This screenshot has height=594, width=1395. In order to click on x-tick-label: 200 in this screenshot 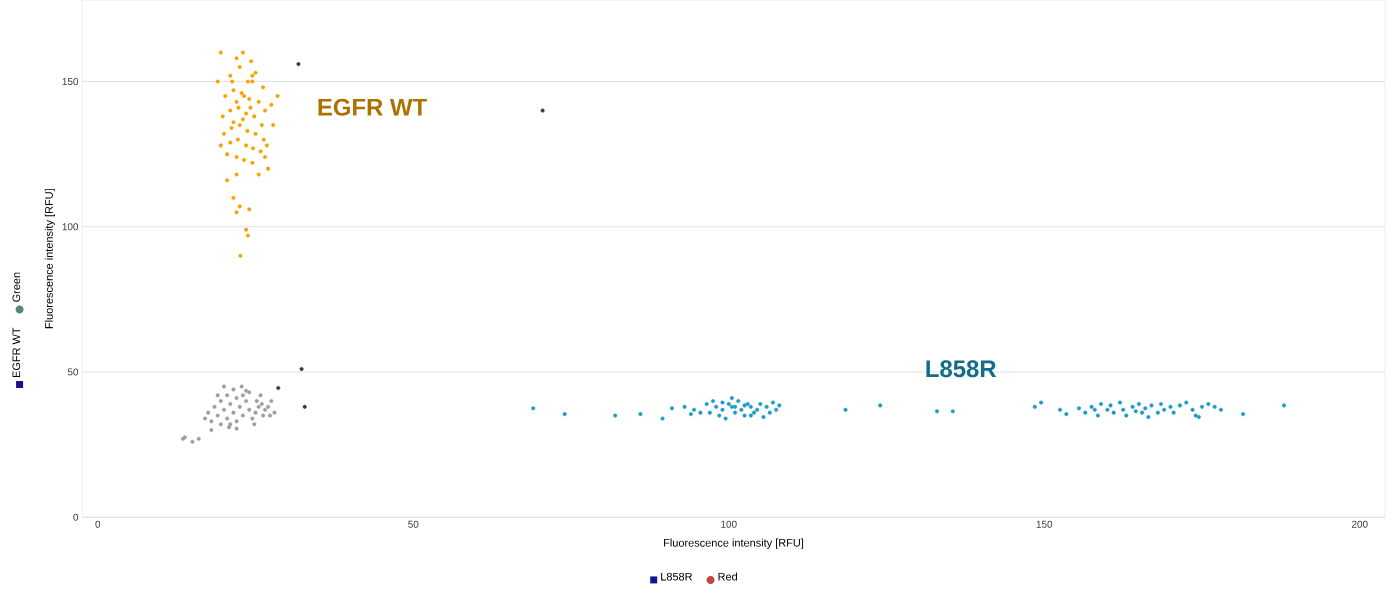, I will do `click(1359, 524)`.